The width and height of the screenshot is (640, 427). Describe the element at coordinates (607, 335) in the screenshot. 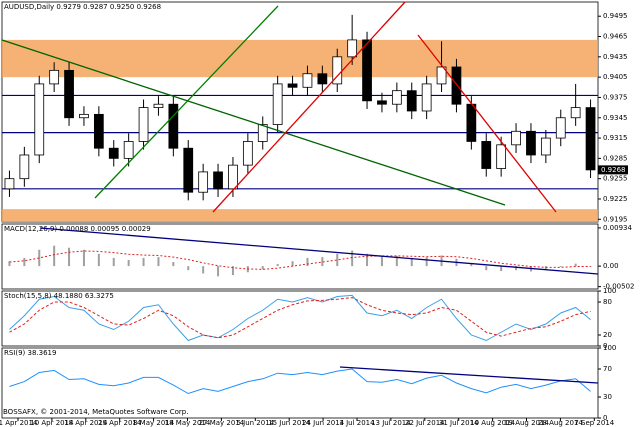

I see `y-tick-label: 20` at that location.